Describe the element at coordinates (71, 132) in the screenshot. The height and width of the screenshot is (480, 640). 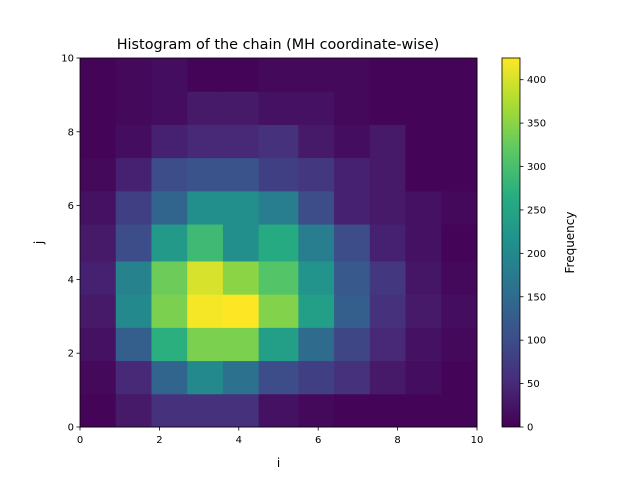
I see `y-tick-label: 8` at that location.